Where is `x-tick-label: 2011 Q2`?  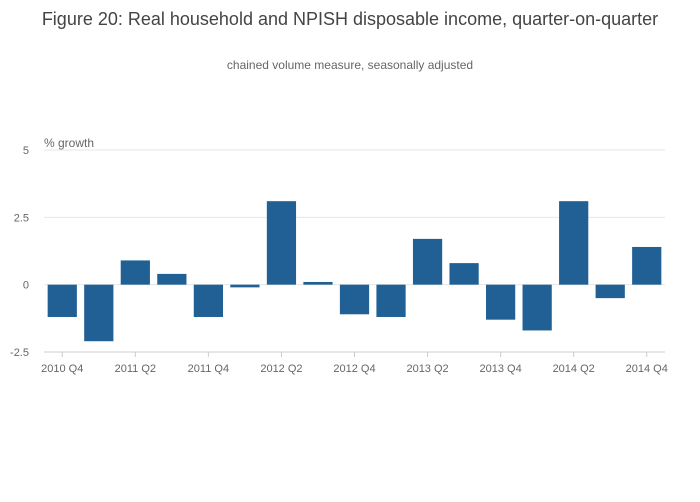
x-tick-label: 2011 Q2 is located at coordinates (135, 369).